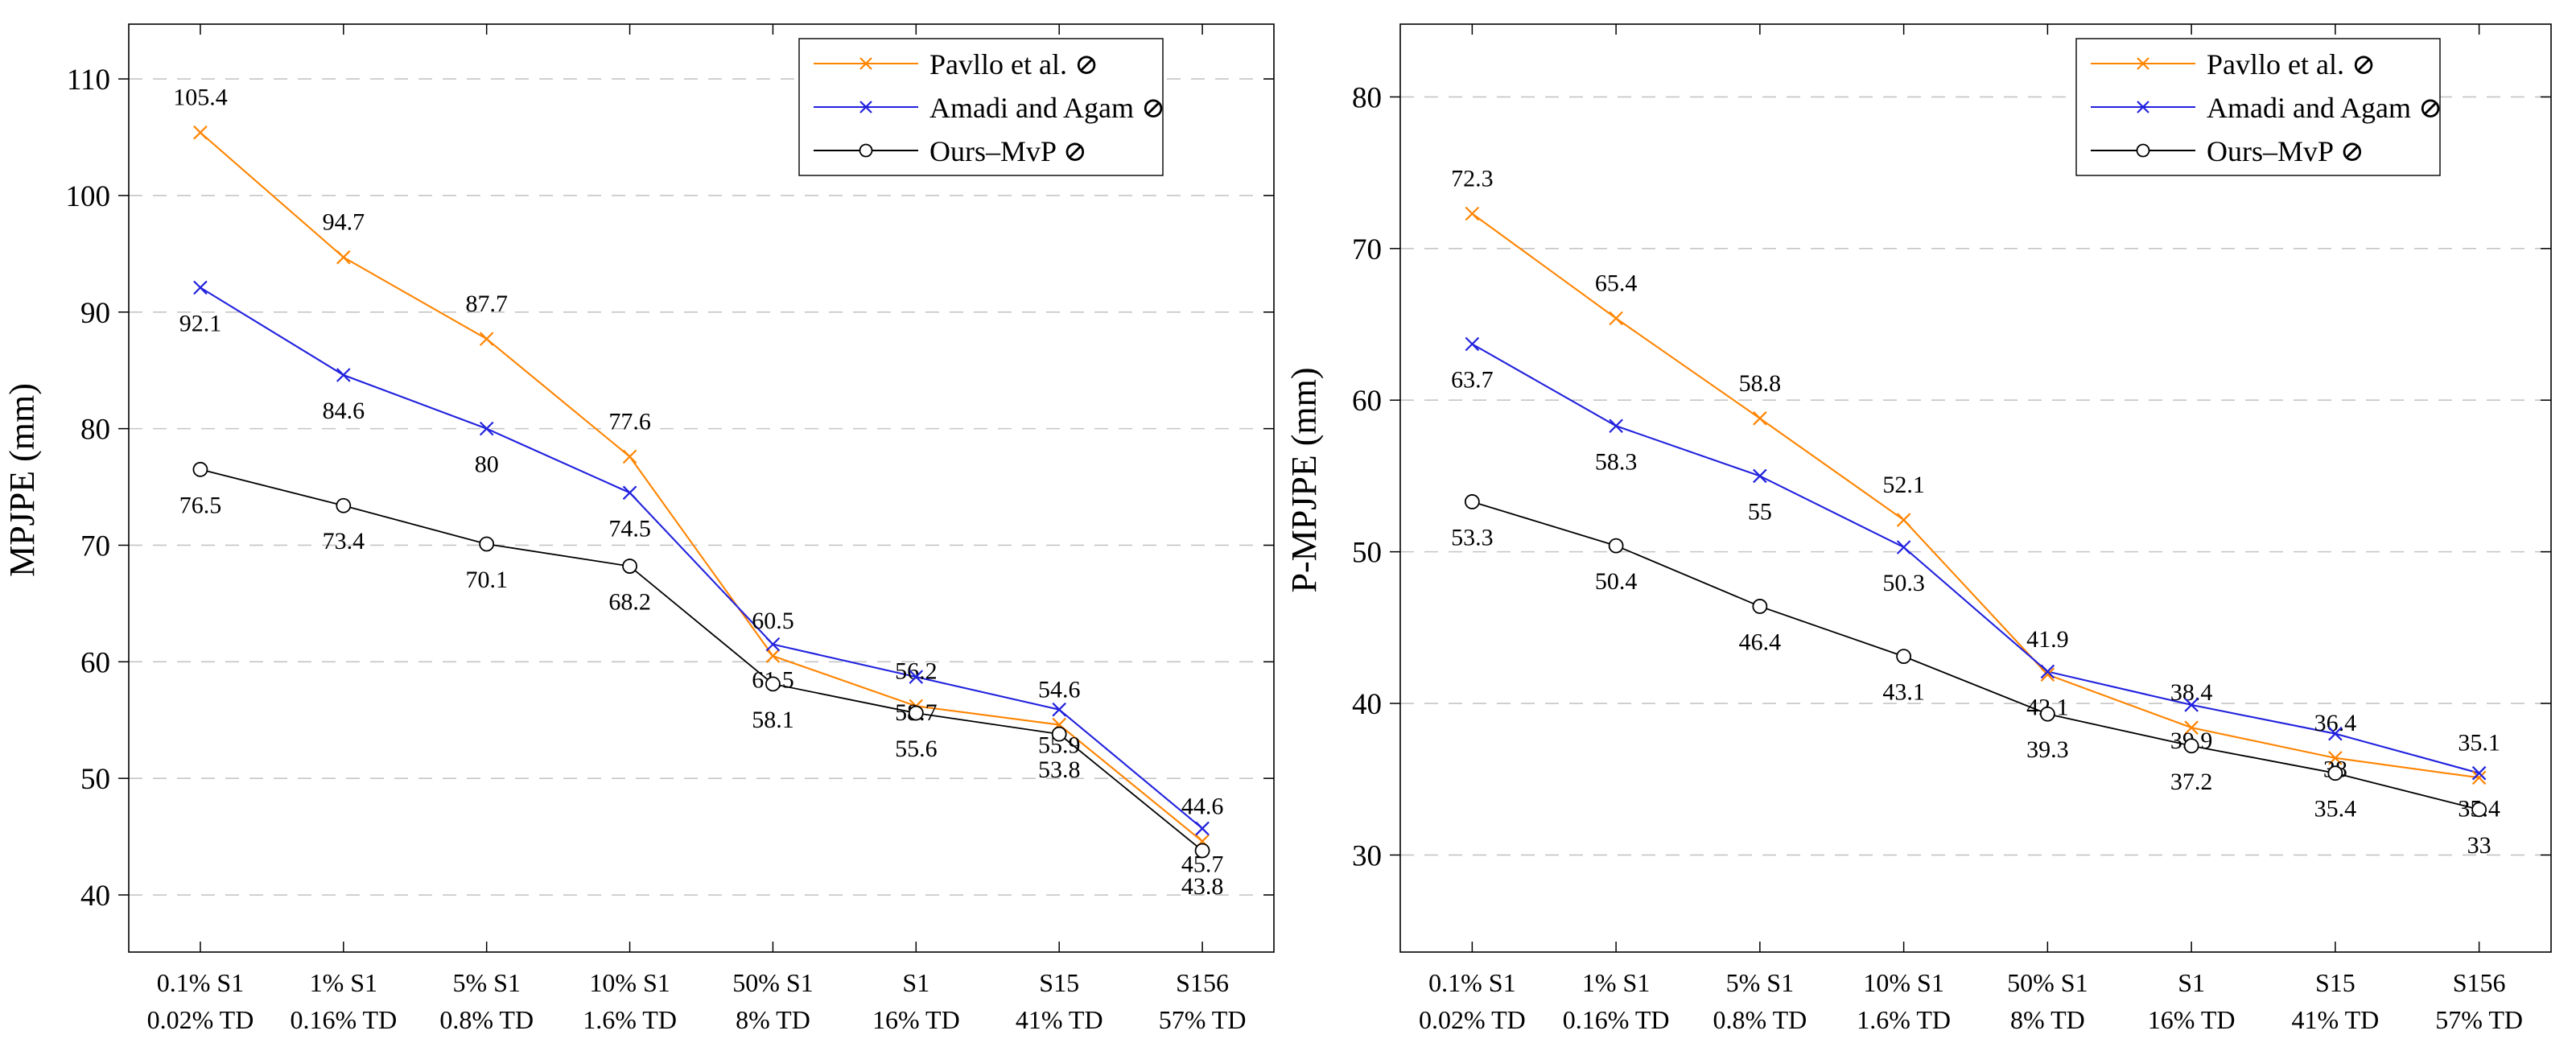 The image size is (2576, 1043). I want to click on data-label: 92.1, so click(200, 323).